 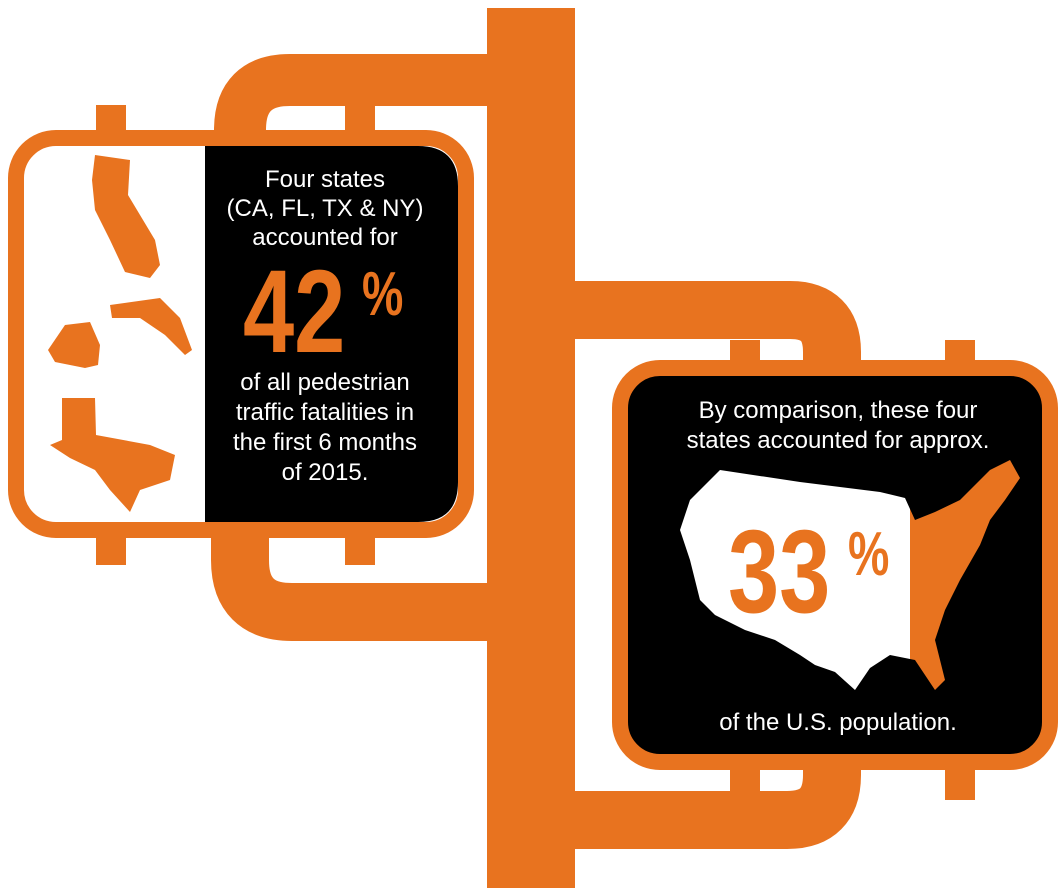 What do you see at coordinates (324, 382) in the screenshot?
I see `left-line: of all pedestrian` at bounding box center [324, 382].